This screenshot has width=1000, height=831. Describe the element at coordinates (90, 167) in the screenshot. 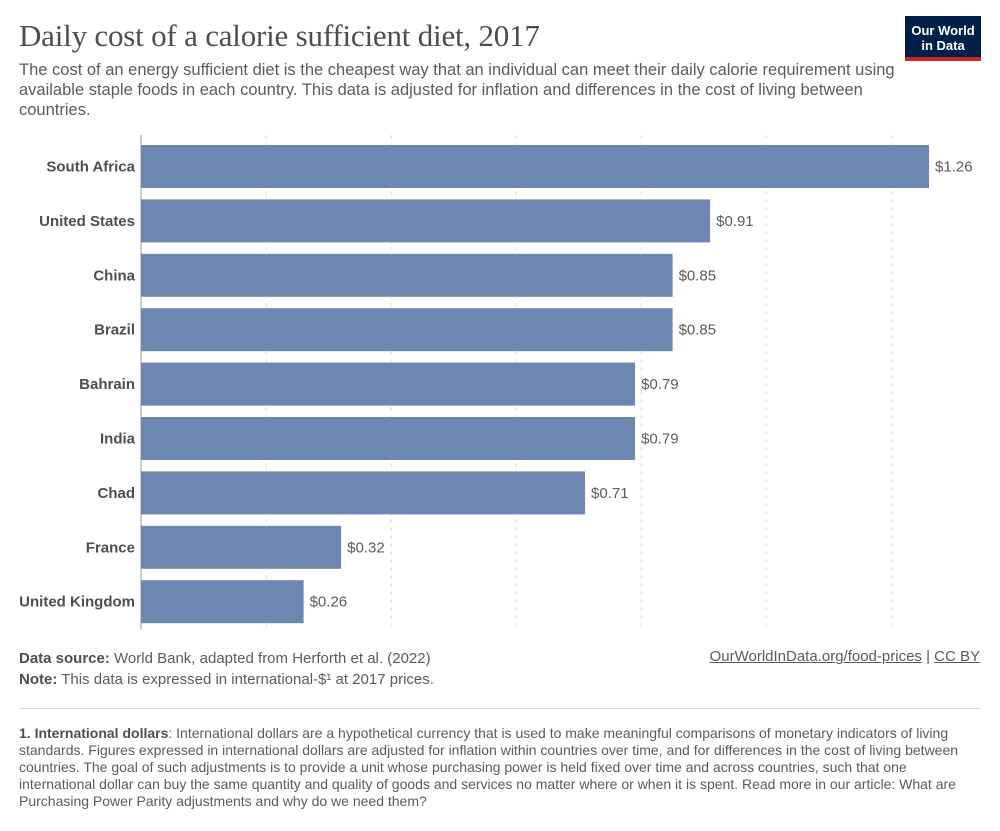

I see `category-label: South Africa` at that location.